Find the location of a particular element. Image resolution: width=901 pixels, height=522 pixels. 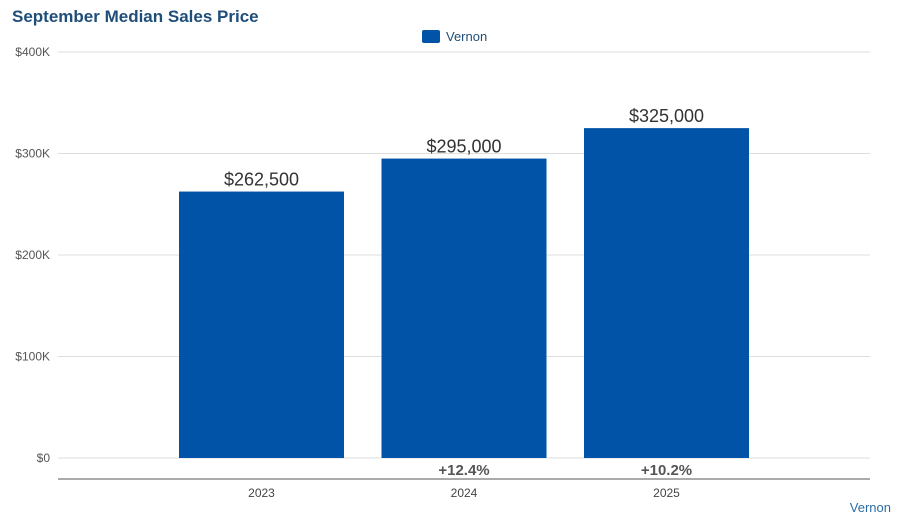

chart-title: September Median Sales Price is located at coordinates (135, 16).